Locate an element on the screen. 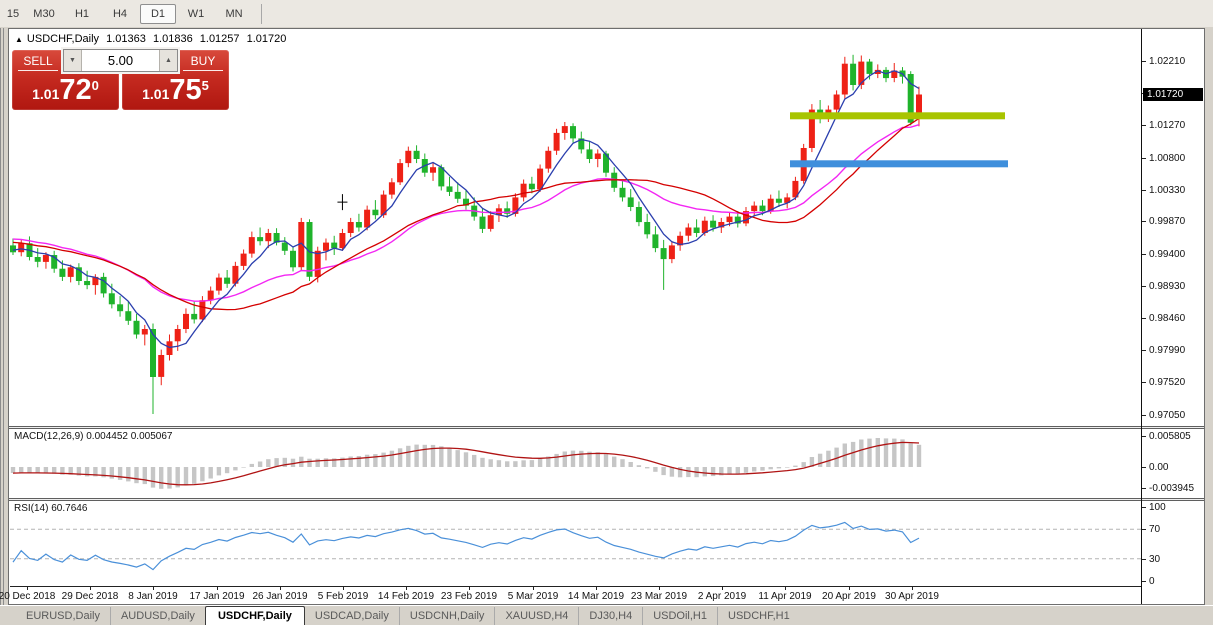 The image size is (1213, 625). date-axis-label: 11 Apr 2019 is located at coordinates (785, 596).